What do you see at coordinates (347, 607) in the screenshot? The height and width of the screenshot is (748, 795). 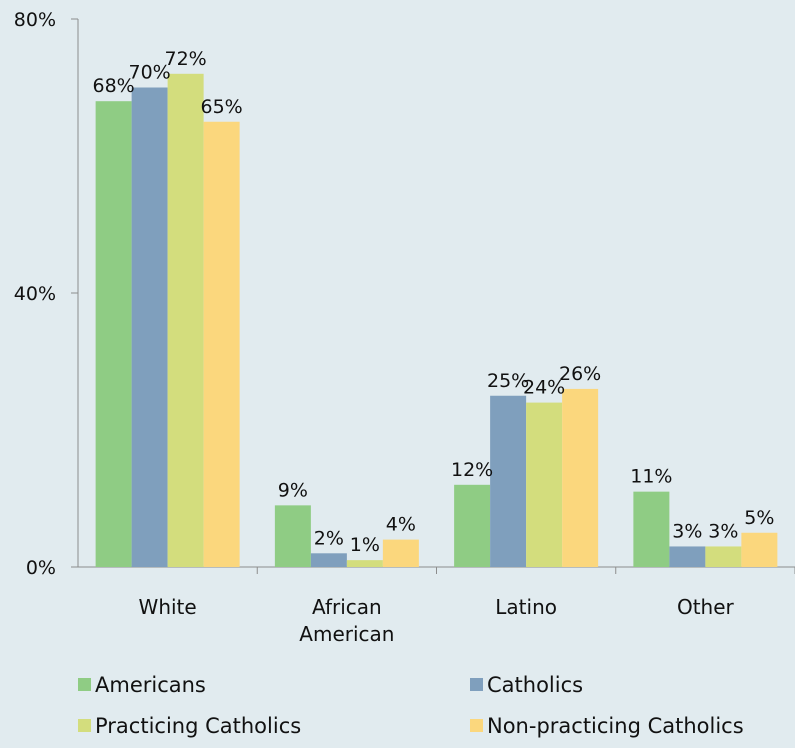 I see `category-label: African` at bounding box center [347, 607].